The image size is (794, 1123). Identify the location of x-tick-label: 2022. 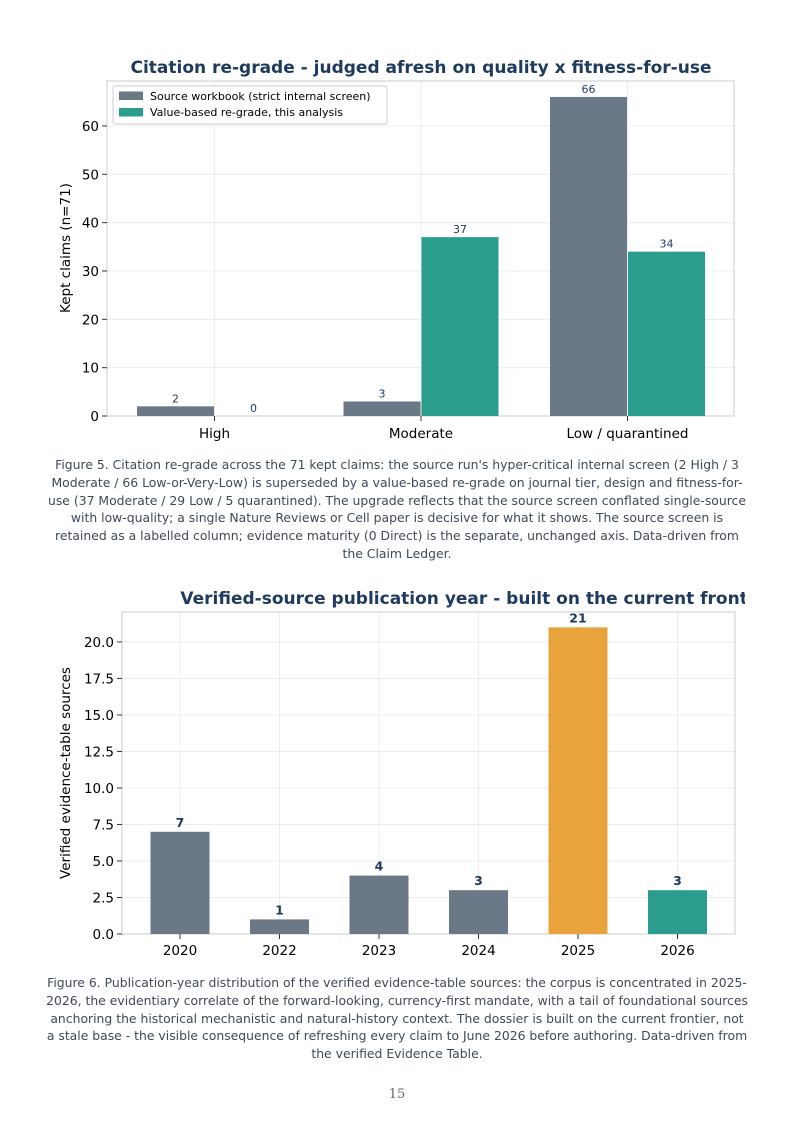
(279, 951).